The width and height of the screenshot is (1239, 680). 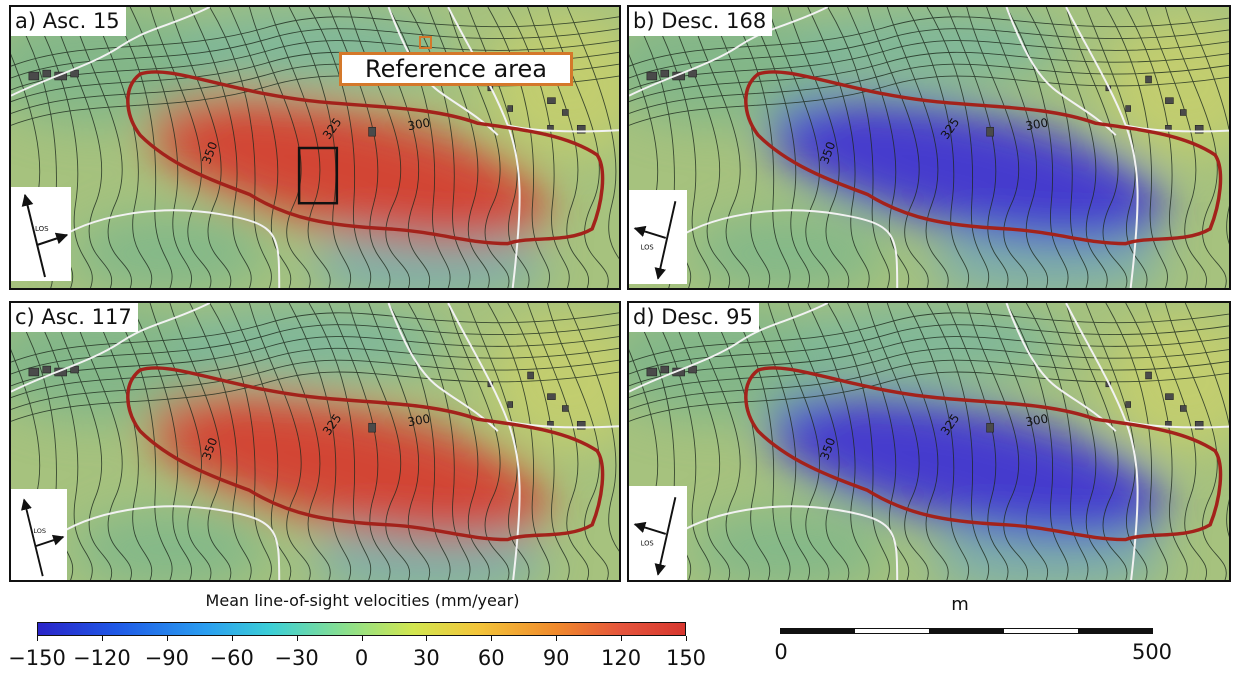 I want to click on panel-label: d) Desc. 95, so click(x=694, y=317).